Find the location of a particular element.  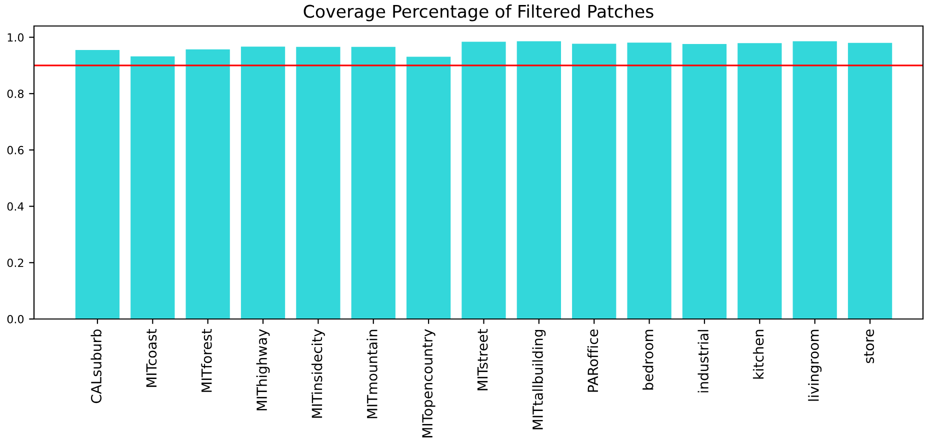

x-tick-label: industrial is located at coordinates (703, 361).